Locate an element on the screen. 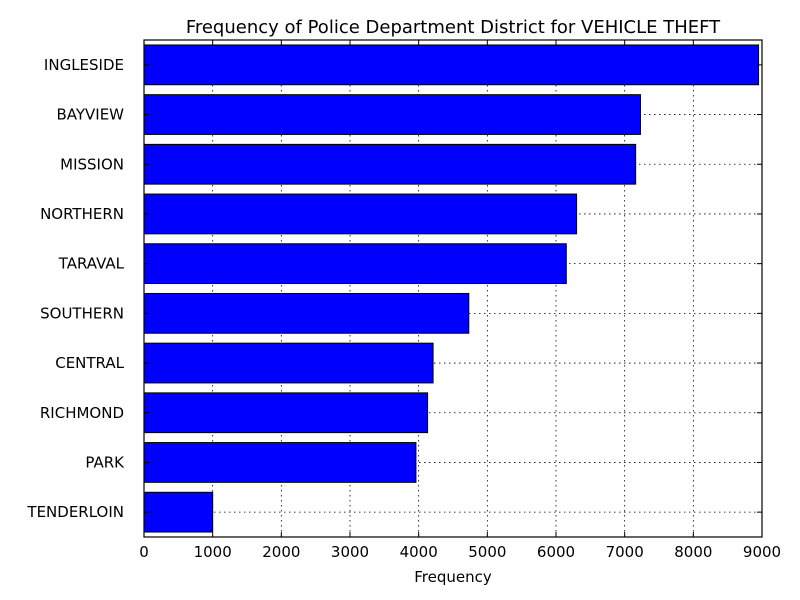 Image resolution: width=800 pixels, height=600 pixels. y-tick-label: BAYVIEW is located at coordinates (90, 115).